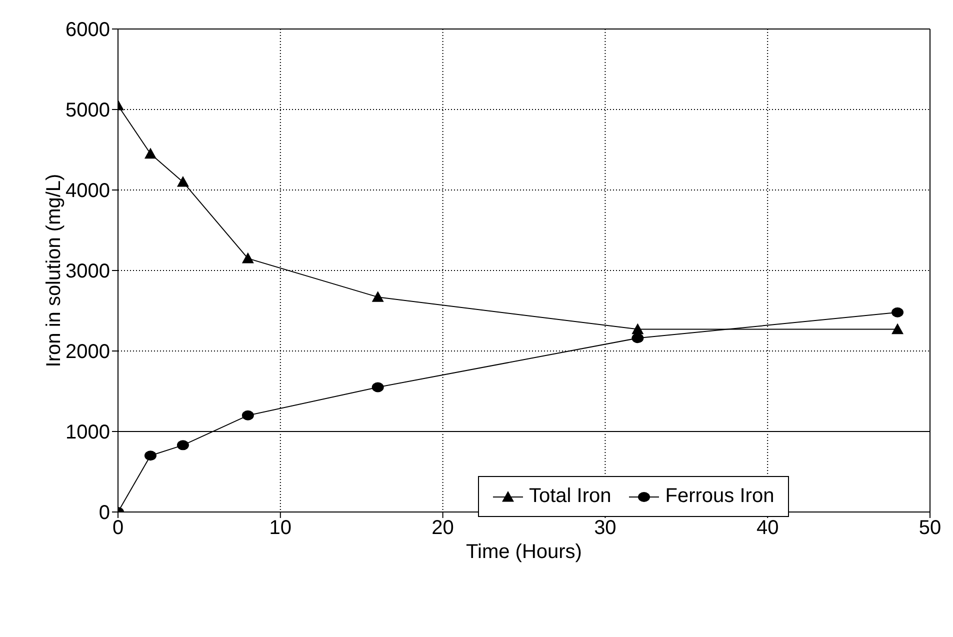  I want to click on y-tick-label: 4000, so click(88, 191).